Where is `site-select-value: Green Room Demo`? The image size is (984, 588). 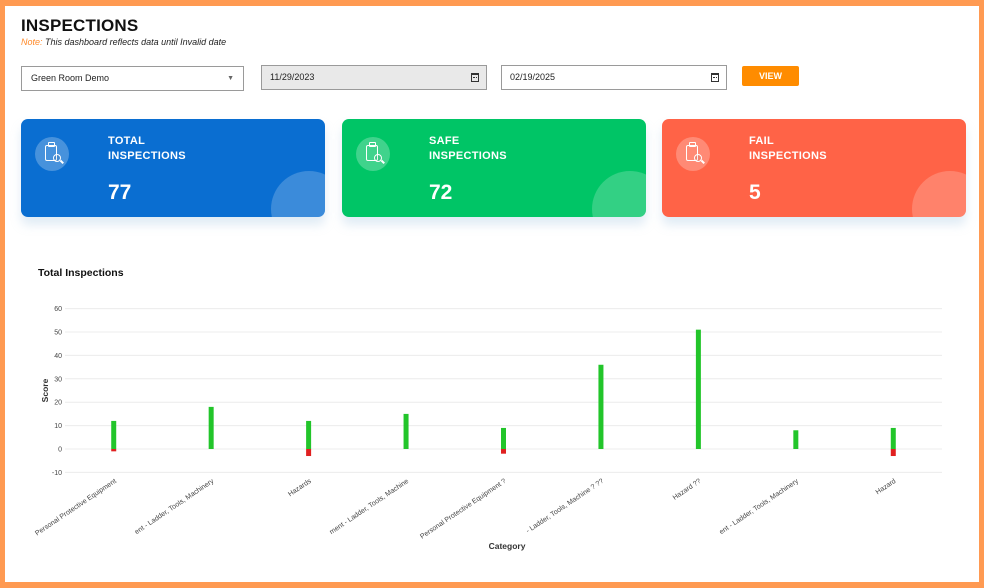
site-select-value: Green Room Demo is located at coordinates (70, 78).